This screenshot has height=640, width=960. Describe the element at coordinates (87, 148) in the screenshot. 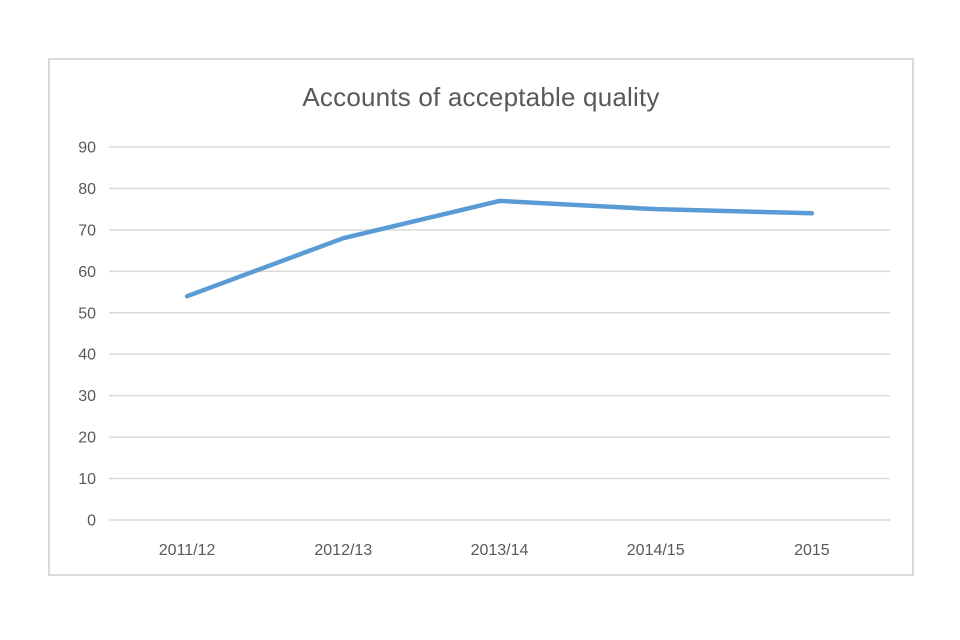

I see `y-axis-tick-label: 90` at that location.